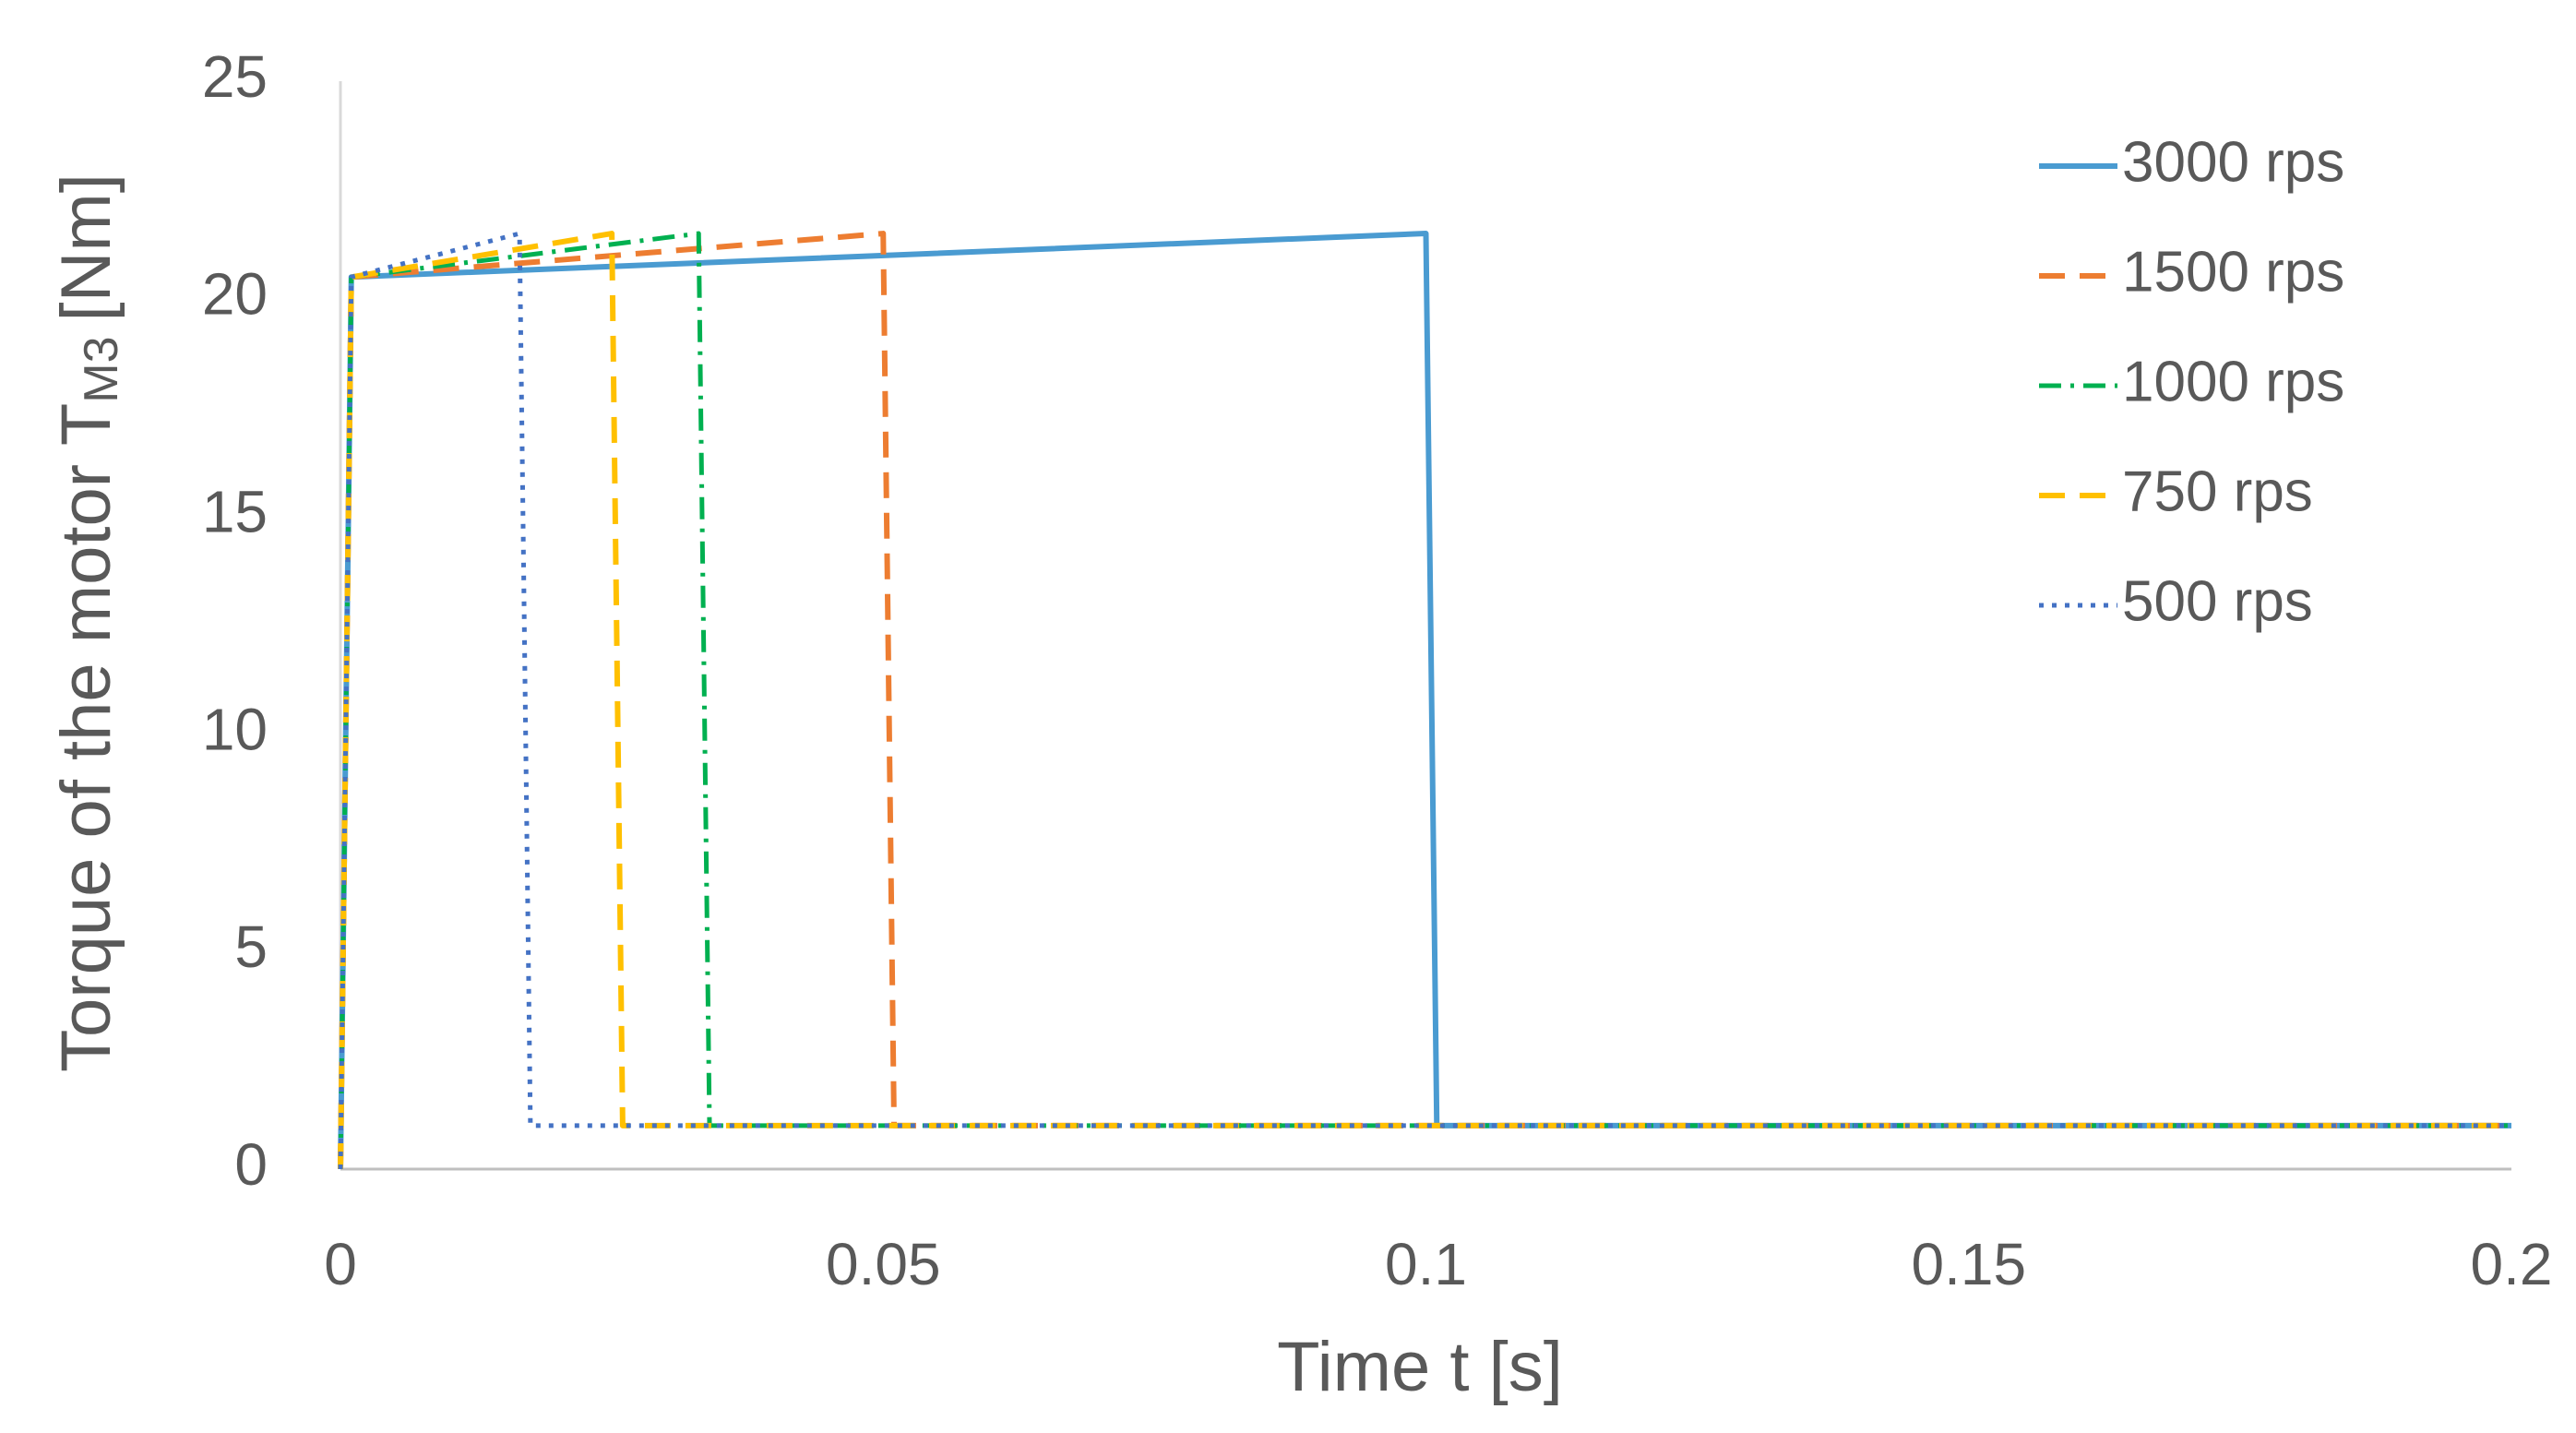 This screenshot has width=2576, height=1433. I want to click on y-axis-title: Torque of the motor TM3 [Nm], so click(87, 622).